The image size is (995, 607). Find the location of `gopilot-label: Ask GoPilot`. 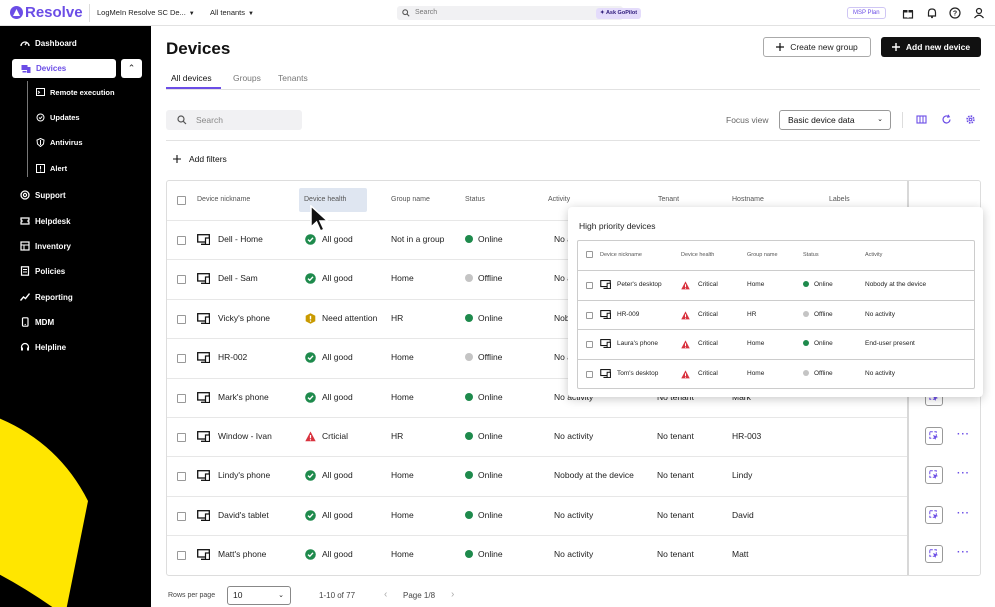

gopilot-label: Ask GoPilot is located at coordinates (621, 13).